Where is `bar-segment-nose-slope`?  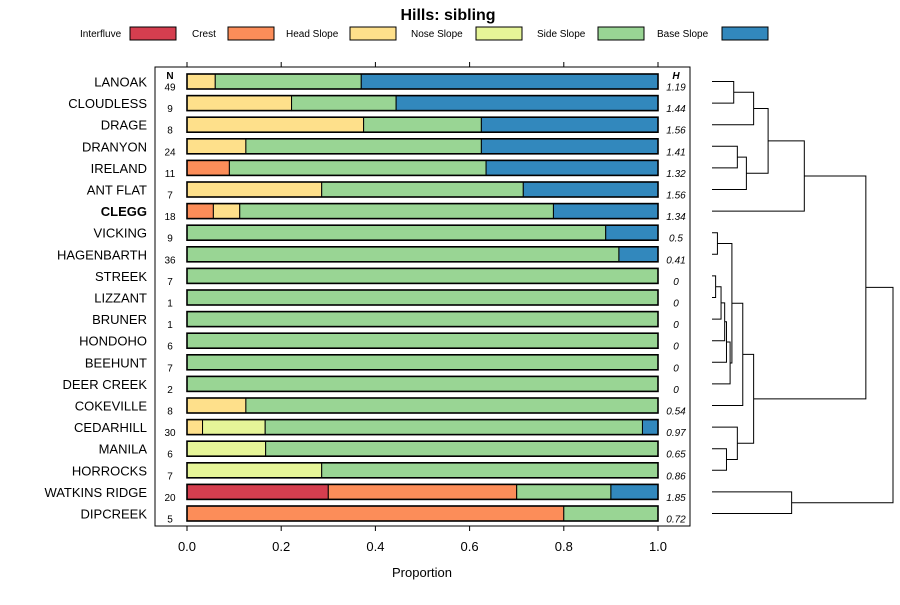 bar-segment-nose-slope is located at coordinates (254, 470).